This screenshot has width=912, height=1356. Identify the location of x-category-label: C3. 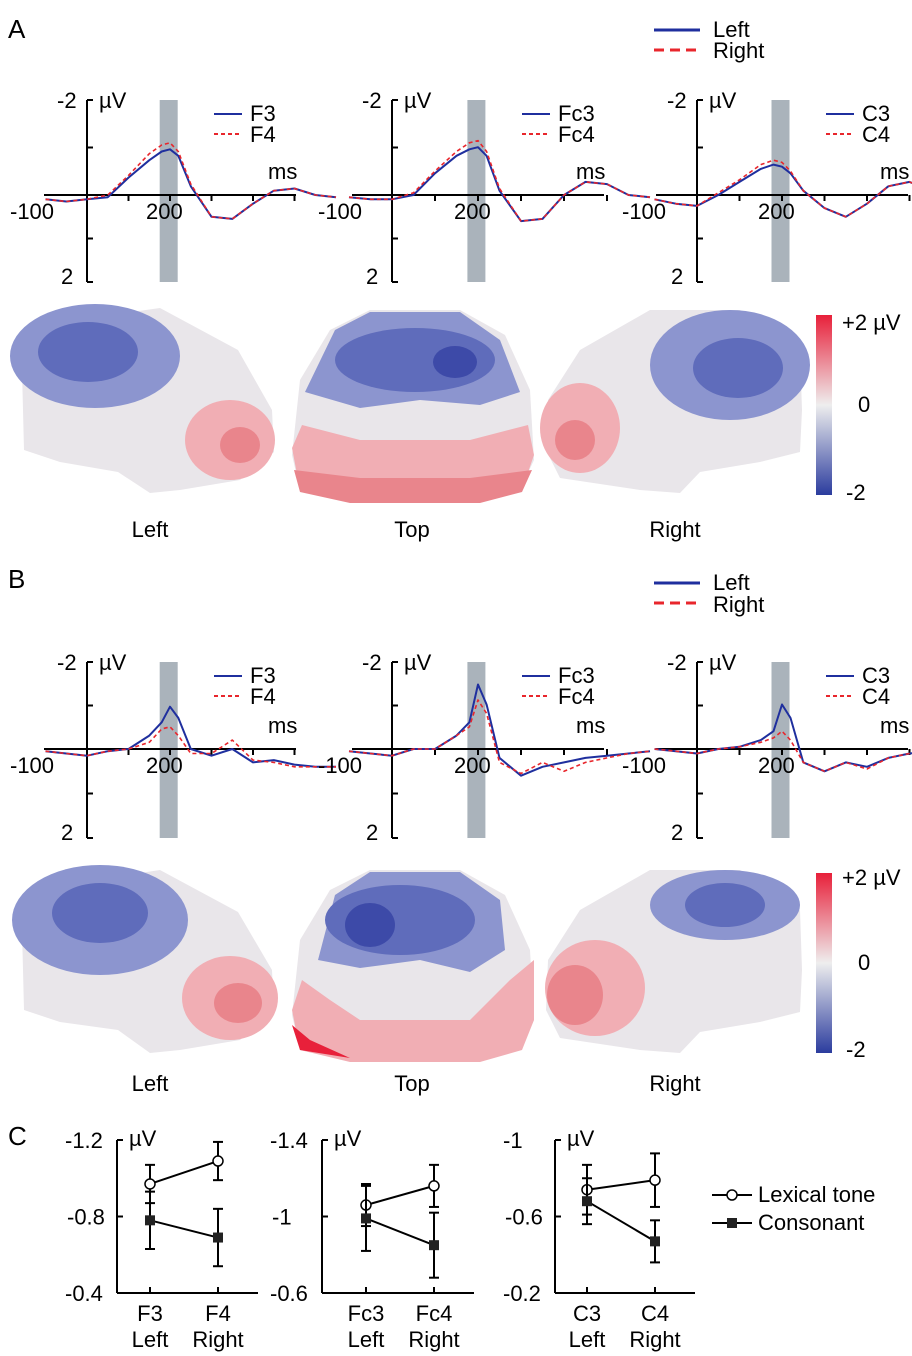
(587, 1313).